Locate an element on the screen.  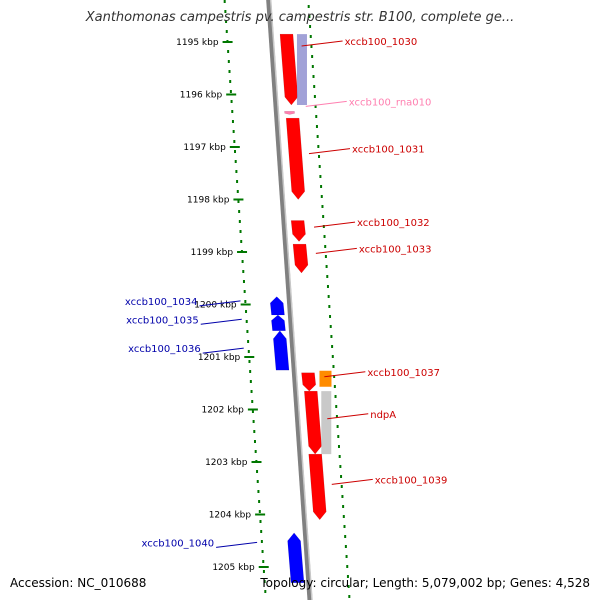
gene-label: xccb100_1037 is located at coordinates (403, 373).